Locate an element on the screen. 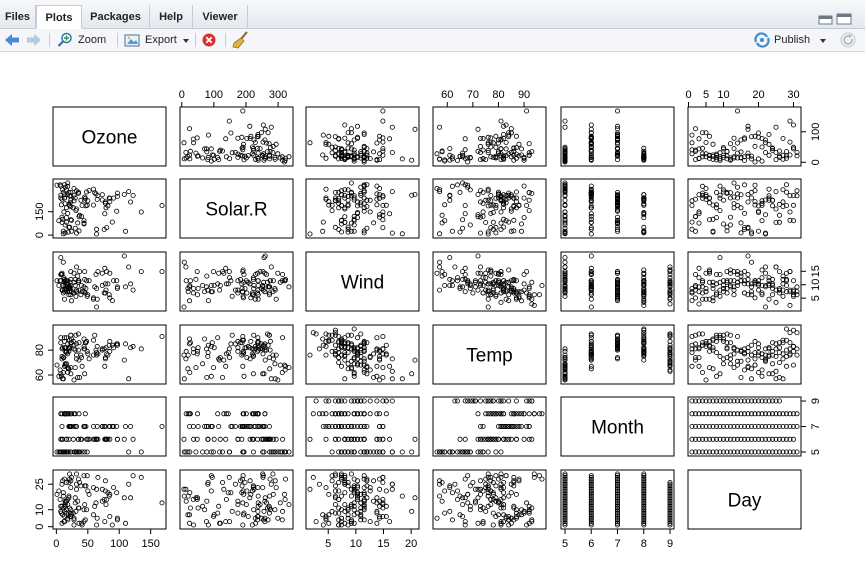 The width and height of the screenshot is (865, 586). back-button is located at coordinates (12, 40).